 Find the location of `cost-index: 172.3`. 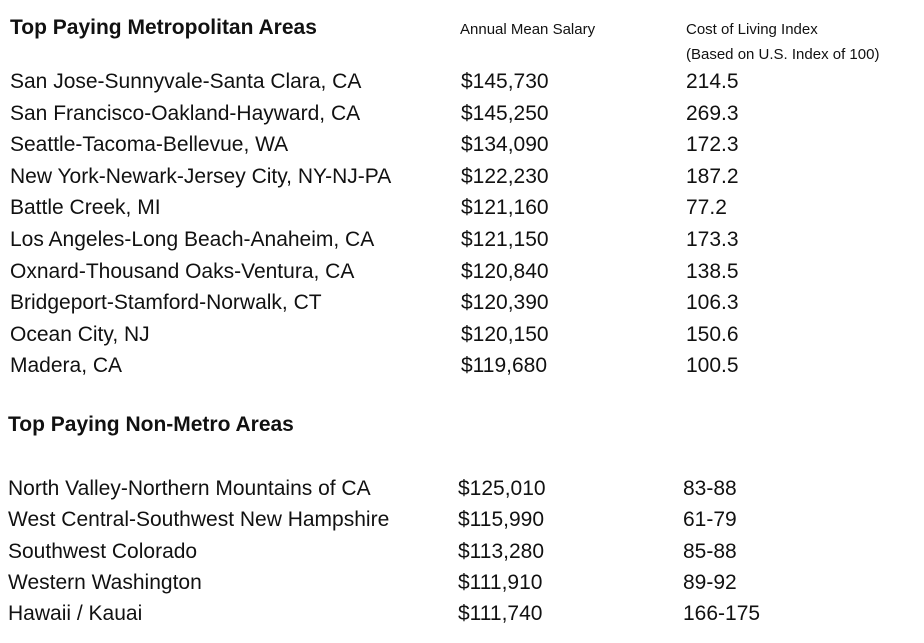

cost-index: 172.3 is located at coordinates (712, 145).